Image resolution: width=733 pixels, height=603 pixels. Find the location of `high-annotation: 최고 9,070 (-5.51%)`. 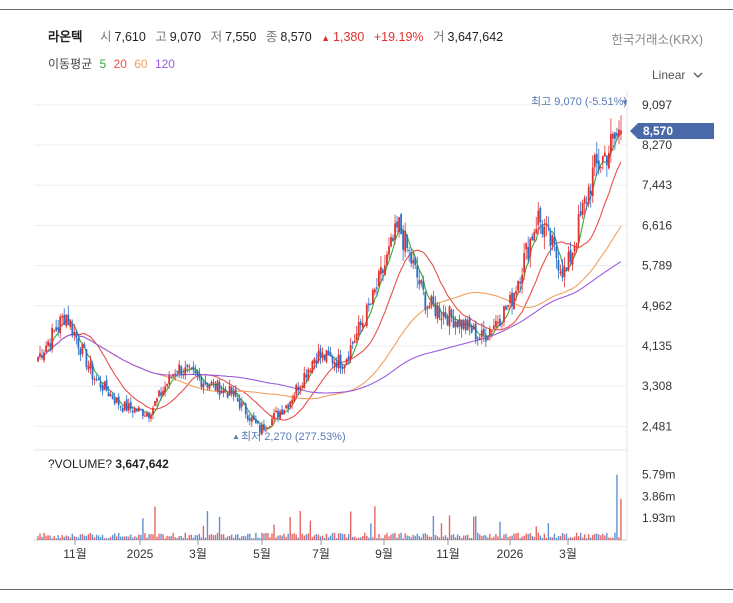

high-annotation: 최고 9,070 (-5.51%) is located at coordinates (579, 101).